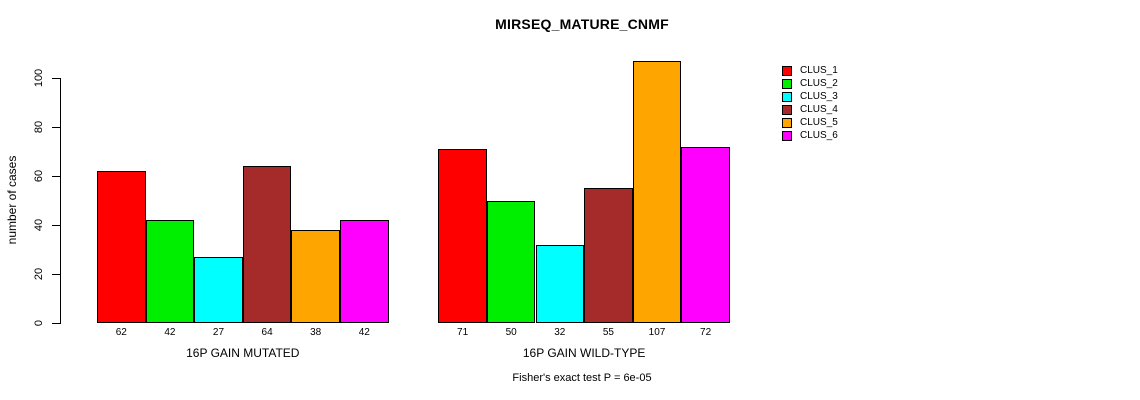 Image resolution: width=1140 pixels, height=400 pixels. What do you see at coordinates (218, 332) in the screenshot?
I see `bar-value-label: 27` at bounding box center [218, 332].